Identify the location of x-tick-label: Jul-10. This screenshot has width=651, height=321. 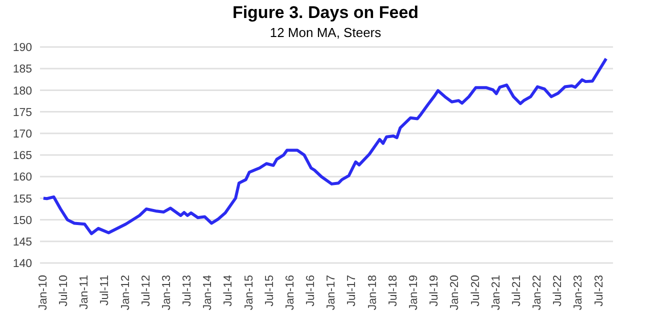
(64, 290).